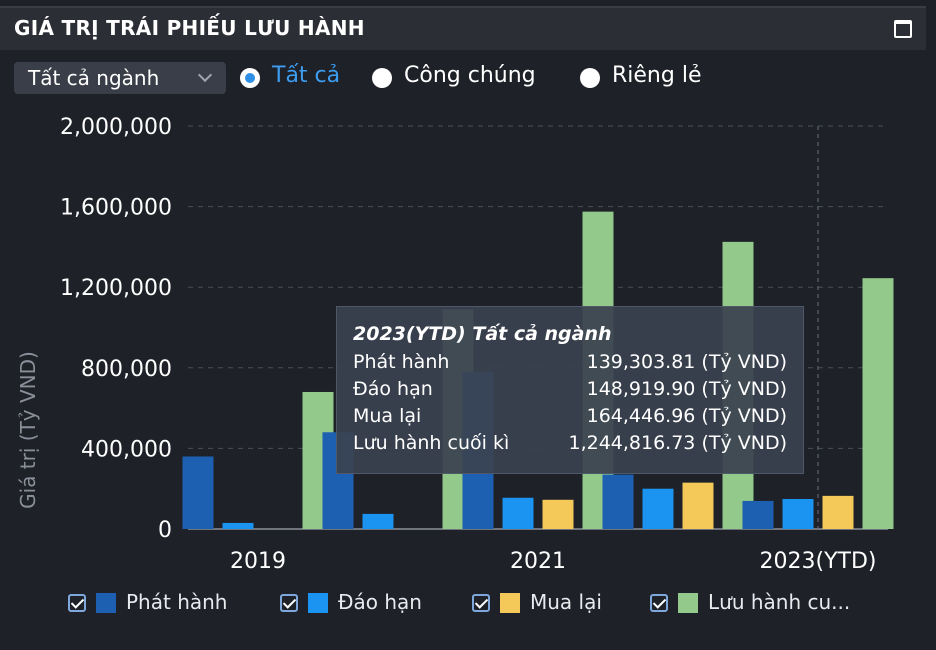 This screenshot has height=650, width=936. Describe the element at coordinates (116, 127) in the screenshot. I see `y-tick-label: 2,000,000` at that location.